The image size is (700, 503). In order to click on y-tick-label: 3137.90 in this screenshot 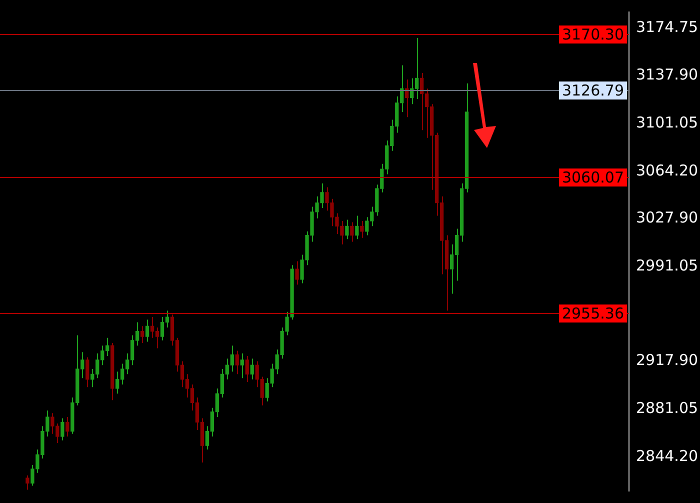, I will do `click(667, 75)`.